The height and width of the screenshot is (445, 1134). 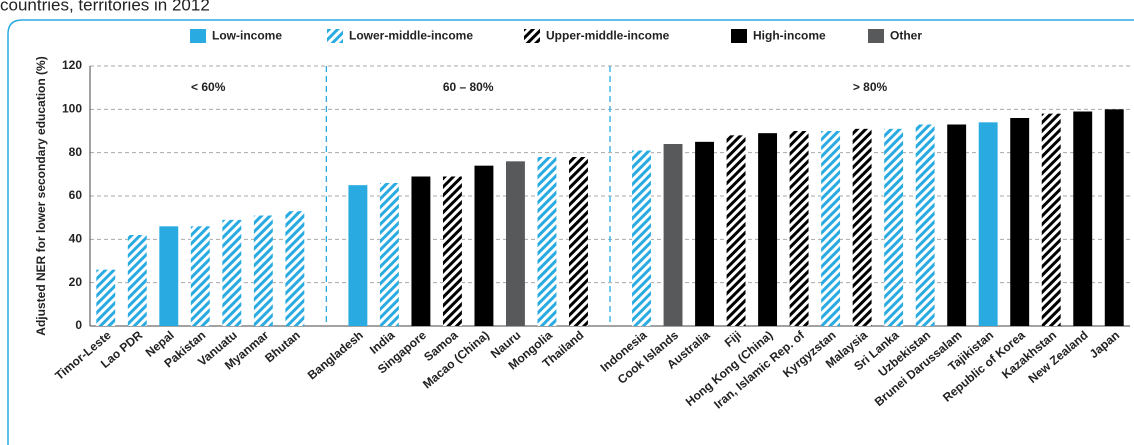 What do you see at coordinates (870, 87) in the screenshot?
I see `group-label: > 80%` at bounding box center [870, 87].